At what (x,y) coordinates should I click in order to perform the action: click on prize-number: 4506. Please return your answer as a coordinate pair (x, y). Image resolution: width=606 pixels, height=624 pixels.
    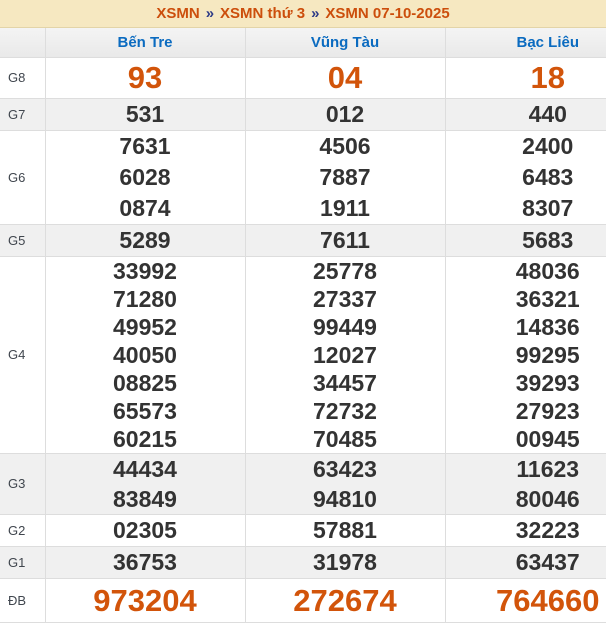
    Looking at the image, I should click on (345, 145).